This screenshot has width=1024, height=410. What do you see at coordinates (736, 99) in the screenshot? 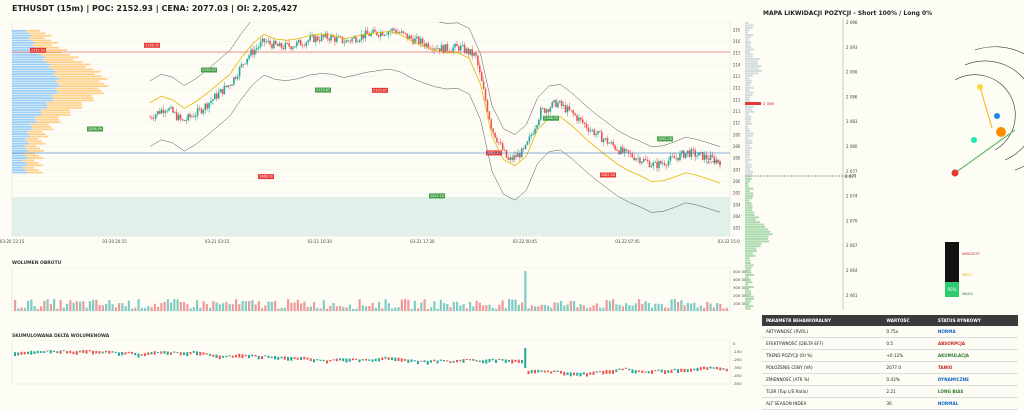
I see `y-tick-label: 2120` at bounding box center [736, 99].